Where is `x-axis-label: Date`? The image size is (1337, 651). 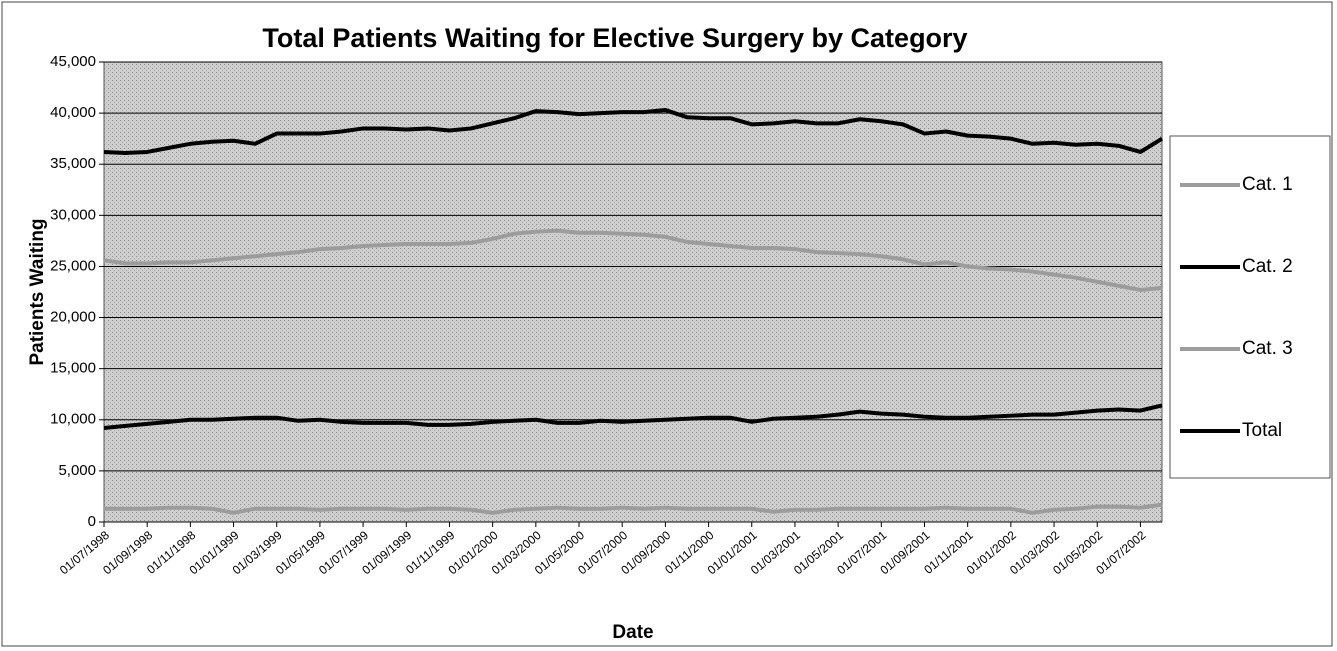
x-axis-label: Date is located at coordinates (632, 632).